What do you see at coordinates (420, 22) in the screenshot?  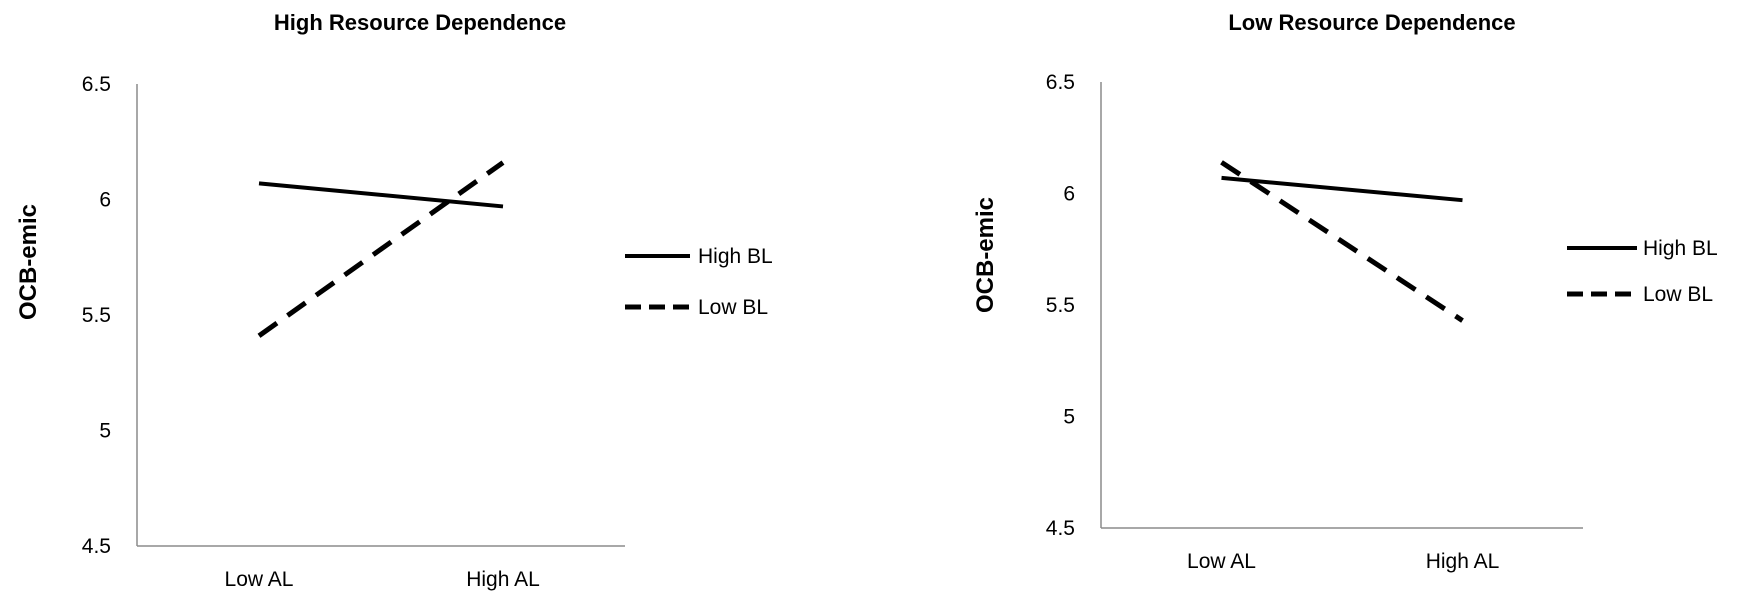 I see `chart-title: High Resource Dependence` at bounding box center [420, 22].